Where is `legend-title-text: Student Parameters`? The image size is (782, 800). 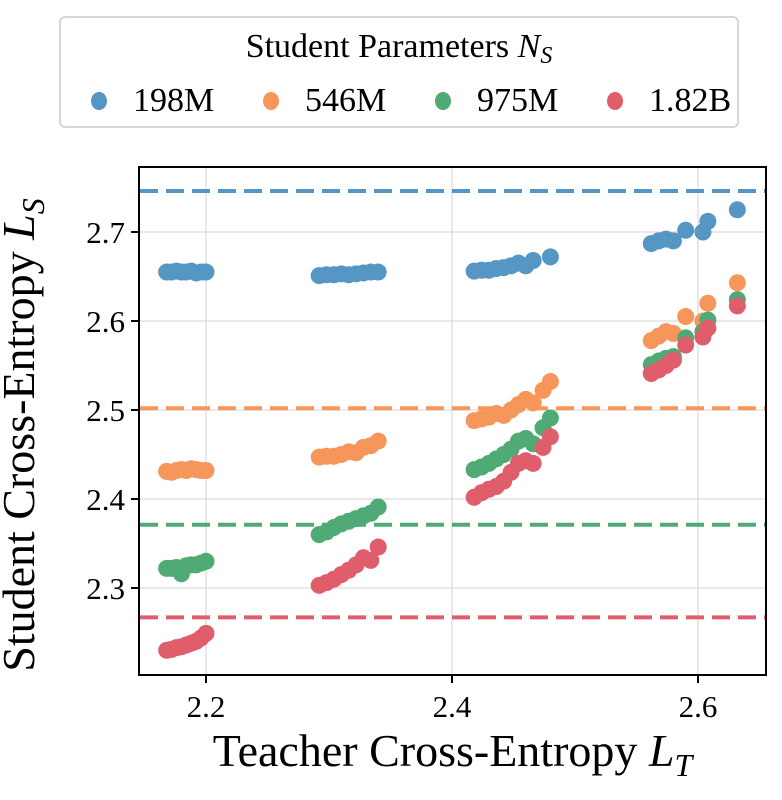
legend-title-text: Student Parameters is located at coordinates (377, 46).